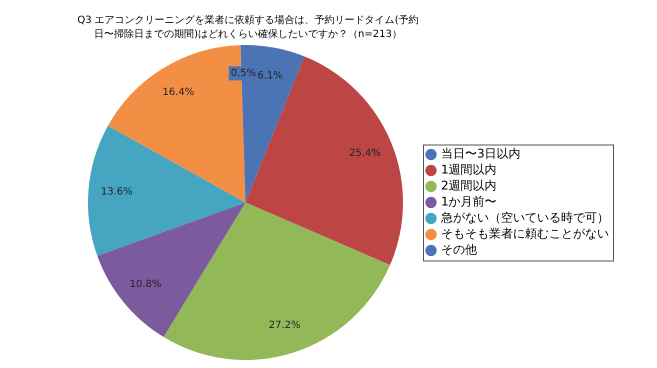 The image size is (657, 368). I want to click on legend-label: 1週間以内, so click(469, 169).